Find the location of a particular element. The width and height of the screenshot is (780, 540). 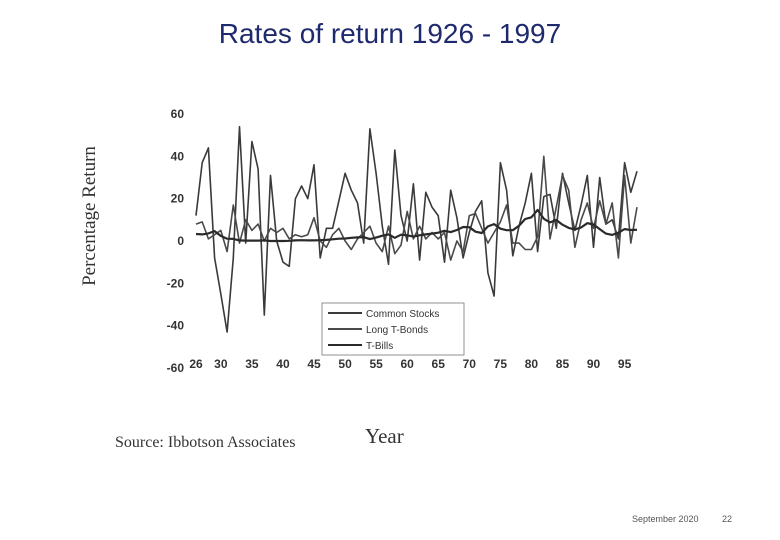

series-line-long-t-bonds is located at coordinates (416, 208).